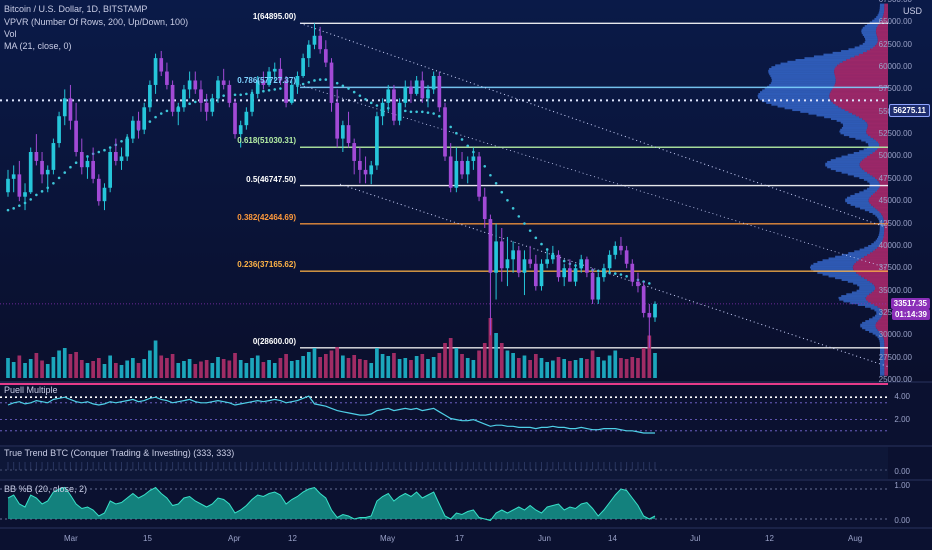 This screenshot has height=550, width=932. What do you see at coordinates (266, 217) in the screenshot?
I see `fib-label-0.382: 0.382(42464.69)` at bounding box center [266, 217].